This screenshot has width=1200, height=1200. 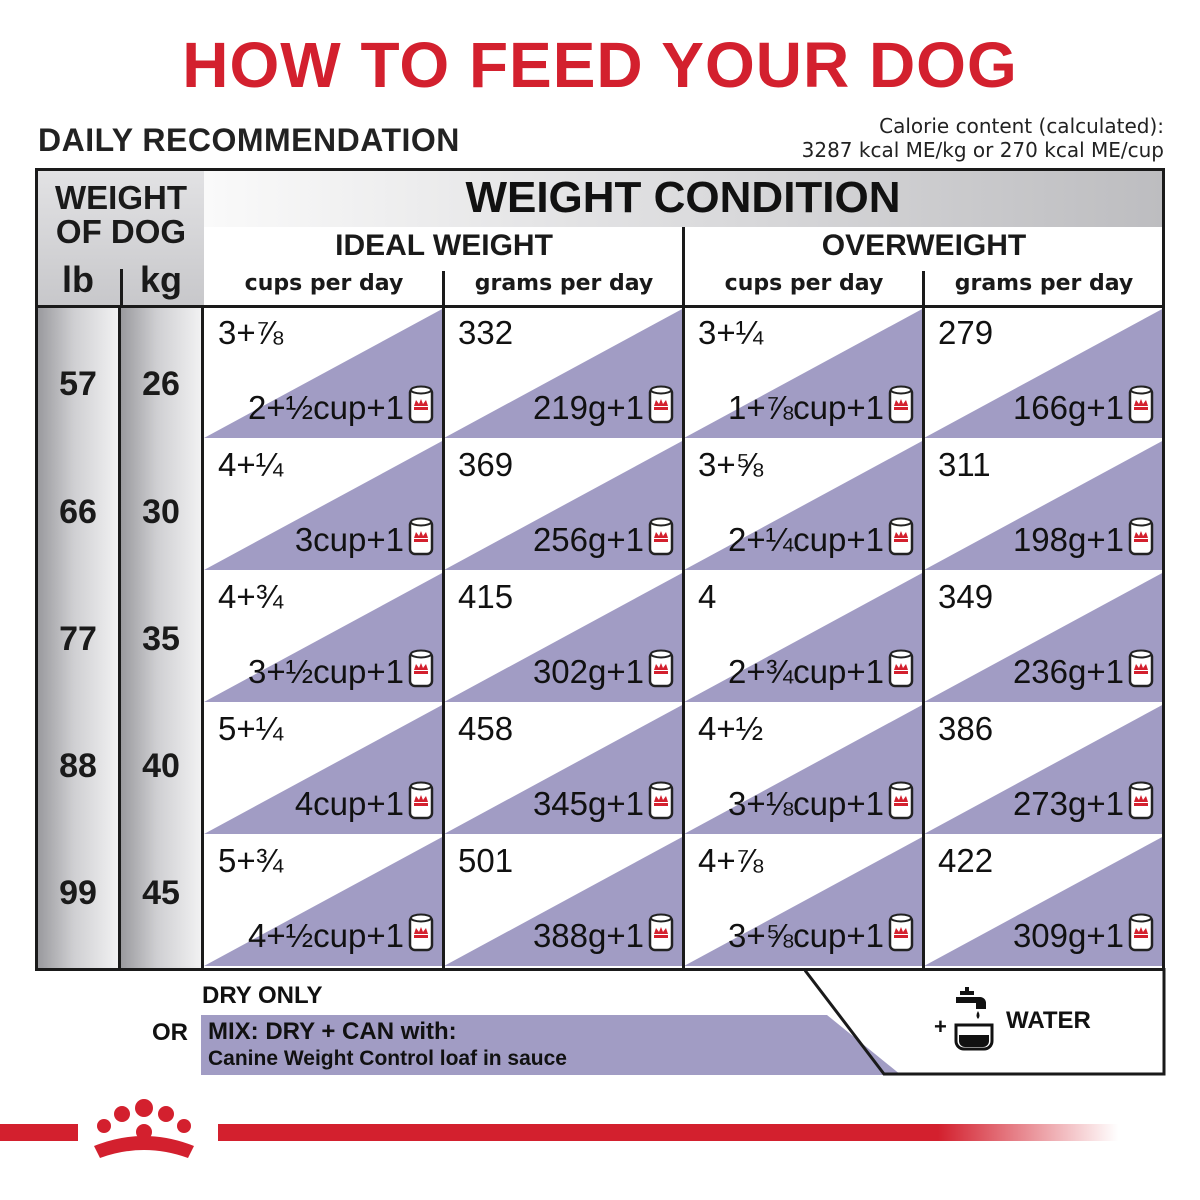 I want to click on cell-mix-text: 2+½cup+1, so click(x=326, y=407).